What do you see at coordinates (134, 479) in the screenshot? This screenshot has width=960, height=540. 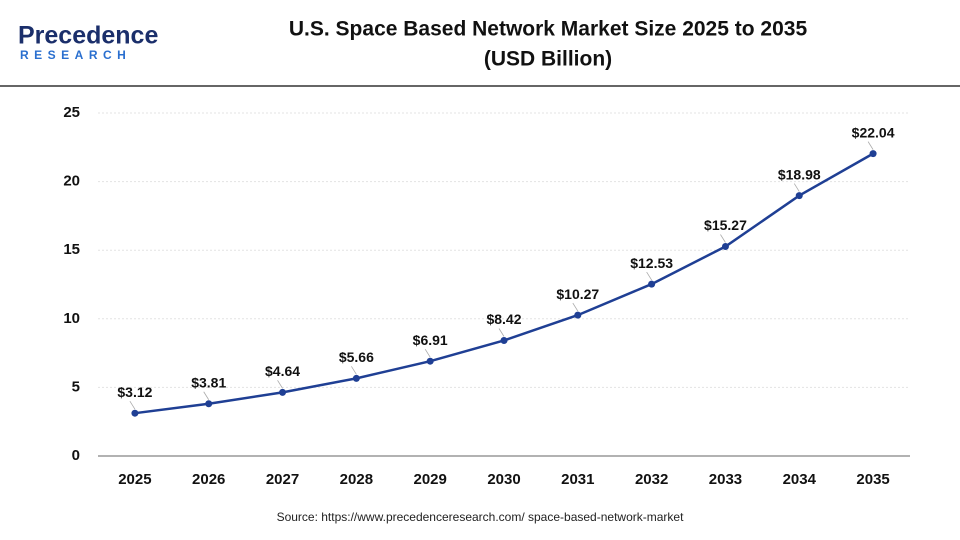 I see `x-tick-label: 2025` at bounding box center [134, 479].